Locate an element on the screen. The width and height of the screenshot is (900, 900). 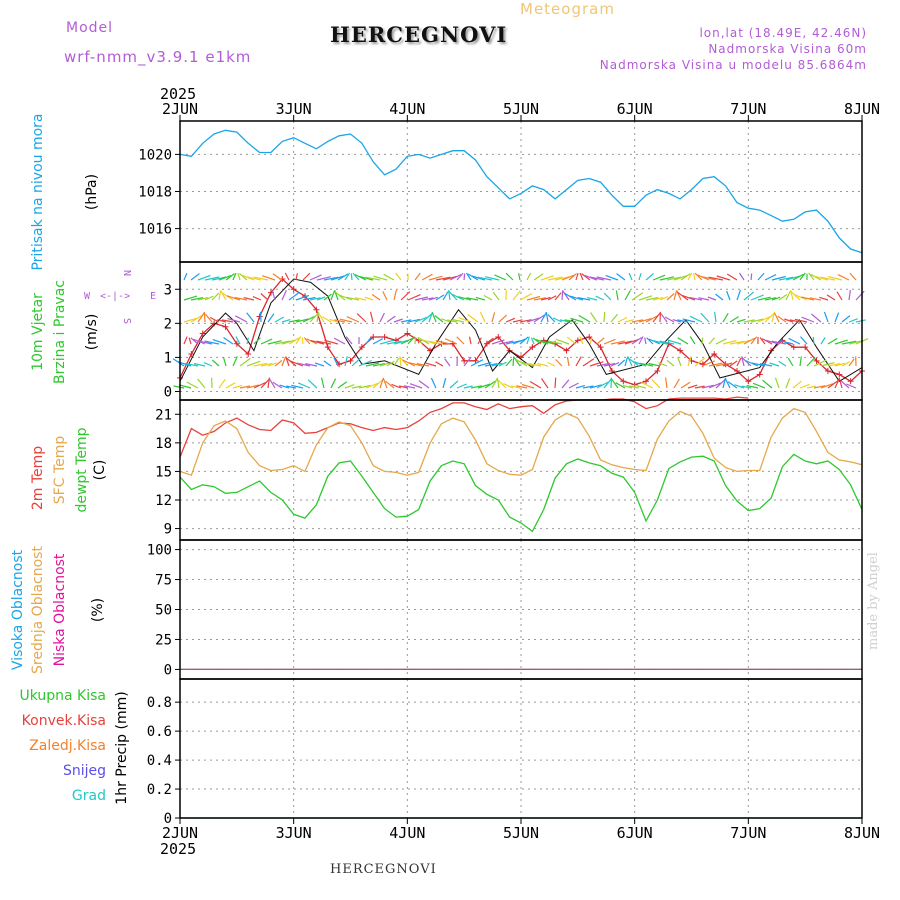
compass-south: S is located at coordinates (126, 321).